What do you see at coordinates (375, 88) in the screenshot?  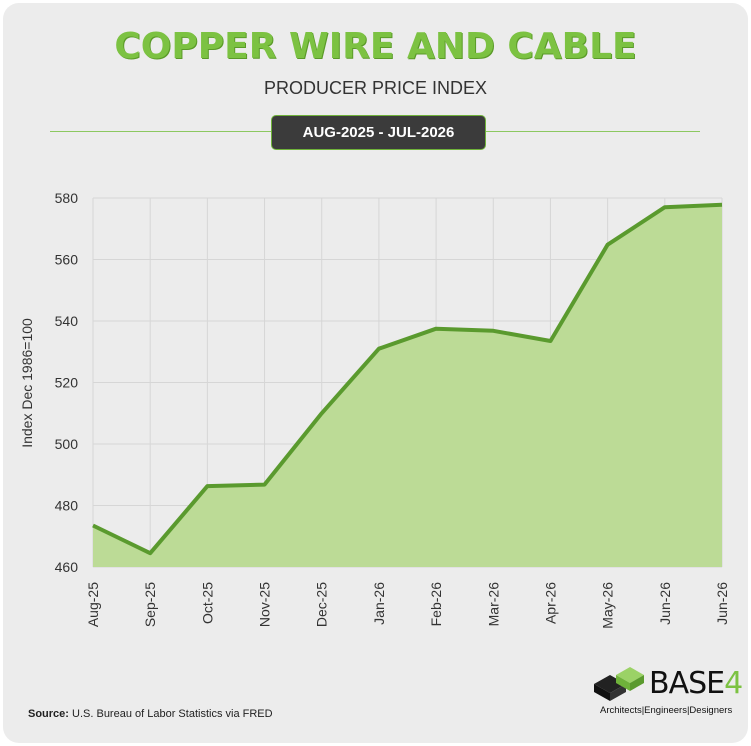 I see `chart-subtitle: PRODUCER PRICE INDEX` at bounding box center [375, 88].